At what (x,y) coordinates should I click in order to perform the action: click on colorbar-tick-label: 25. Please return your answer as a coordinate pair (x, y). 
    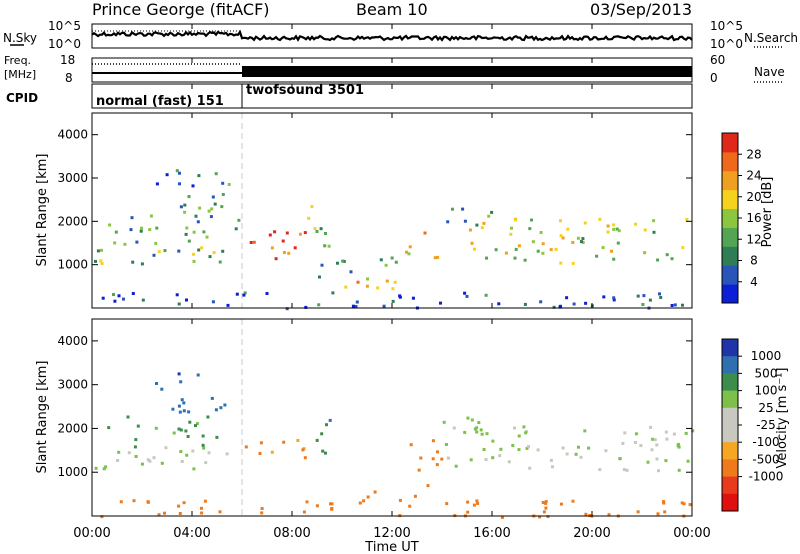
    Looking at the image, I should click on (765, 408).